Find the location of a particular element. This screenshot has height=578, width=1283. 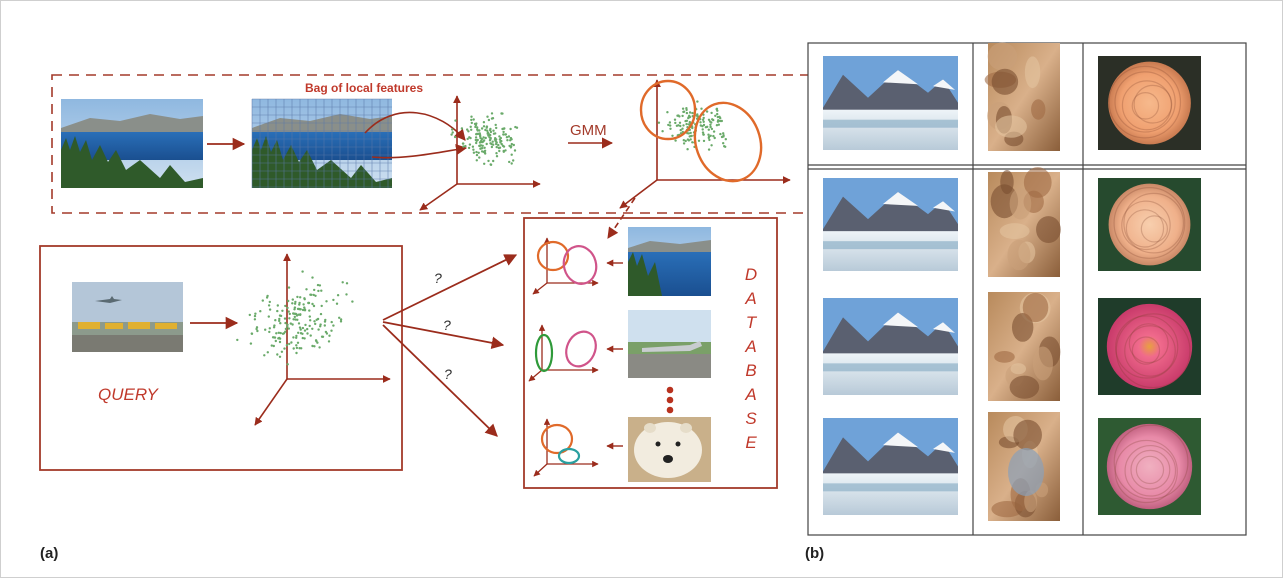

gmm-axes is located at coordinates (705, 144).